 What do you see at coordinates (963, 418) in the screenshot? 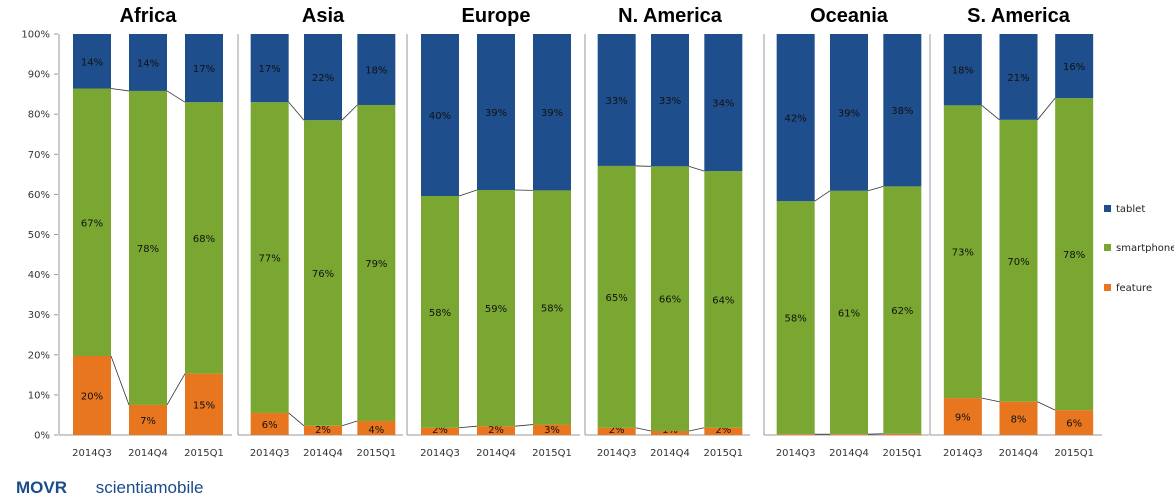
I see `data-label-feature: 9%` at bounding box center [963, 418].